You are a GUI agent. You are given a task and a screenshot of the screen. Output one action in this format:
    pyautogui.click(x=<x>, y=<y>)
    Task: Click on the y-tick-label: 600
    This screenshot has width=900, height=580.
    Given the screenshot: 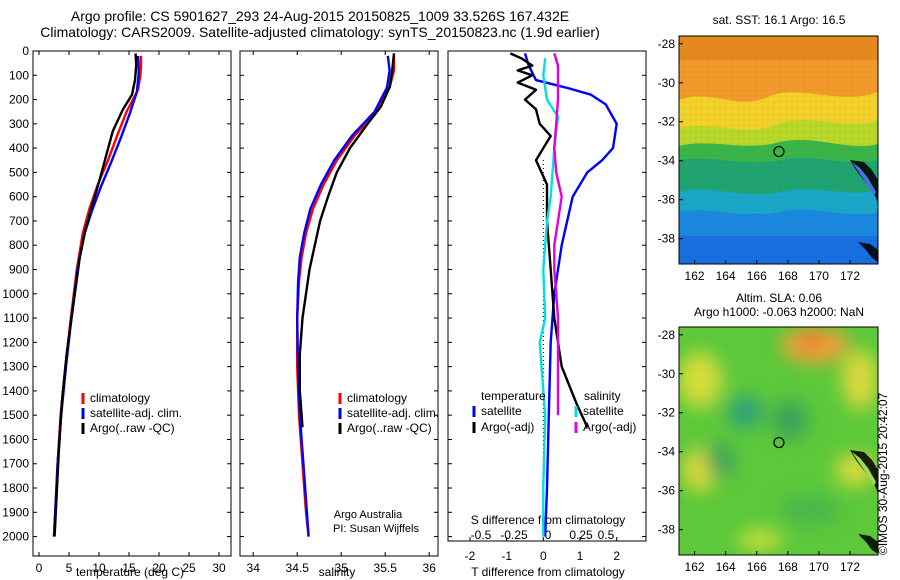 What is the action you would take?
    pyautogui.click(x=19, y=197)
    